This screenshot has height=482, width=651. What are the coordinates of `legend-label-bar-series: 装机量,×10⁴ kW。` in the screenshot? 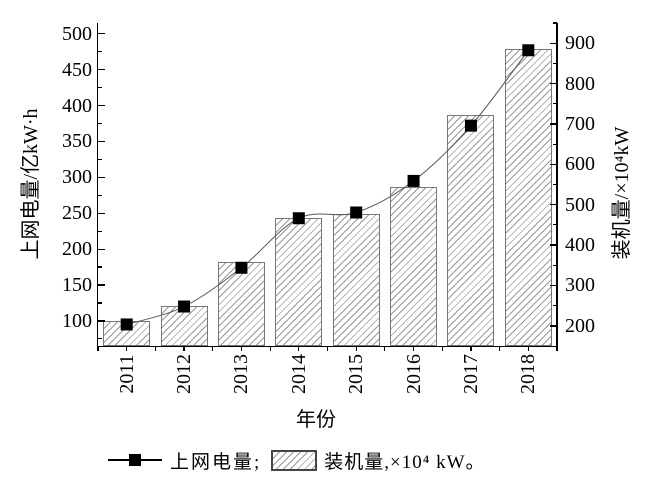 It's located at (405, 462).